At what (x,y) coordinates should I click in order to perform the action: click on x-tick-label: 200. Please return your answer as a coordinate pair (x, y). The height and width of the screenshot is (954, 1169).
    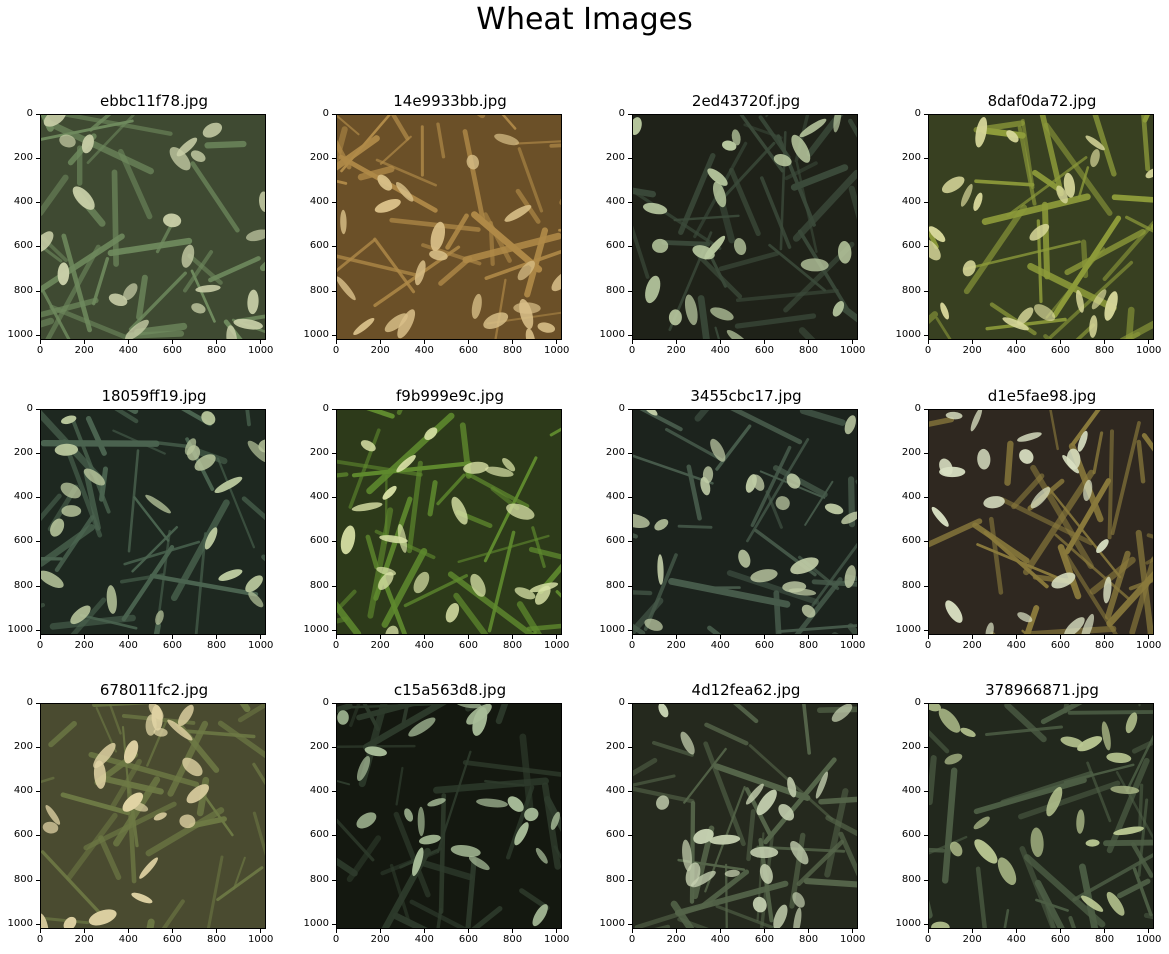
    Looking at the image, I should click on (676, 643).